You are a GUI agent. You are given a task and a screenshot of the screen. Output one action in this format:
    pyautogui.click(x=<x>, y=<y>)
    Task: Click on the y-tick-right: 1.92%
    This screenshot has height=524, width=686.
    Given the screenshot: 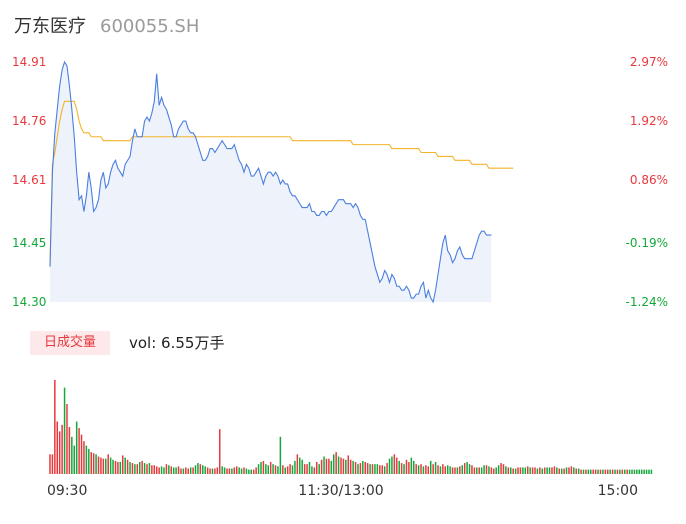 What is the action you would take?
    pyautogui.click(x=649, y=121)
    